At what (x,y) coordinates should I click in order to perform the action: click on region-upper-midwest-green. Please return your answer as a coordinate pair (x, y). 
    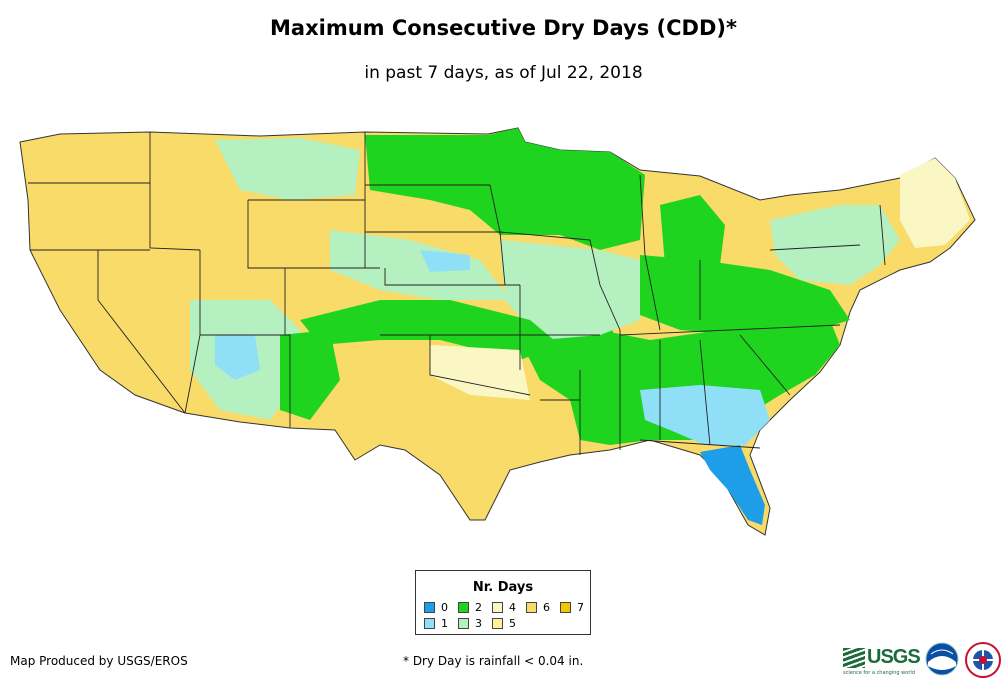
    Looking at the image, I should click on (505, 189).